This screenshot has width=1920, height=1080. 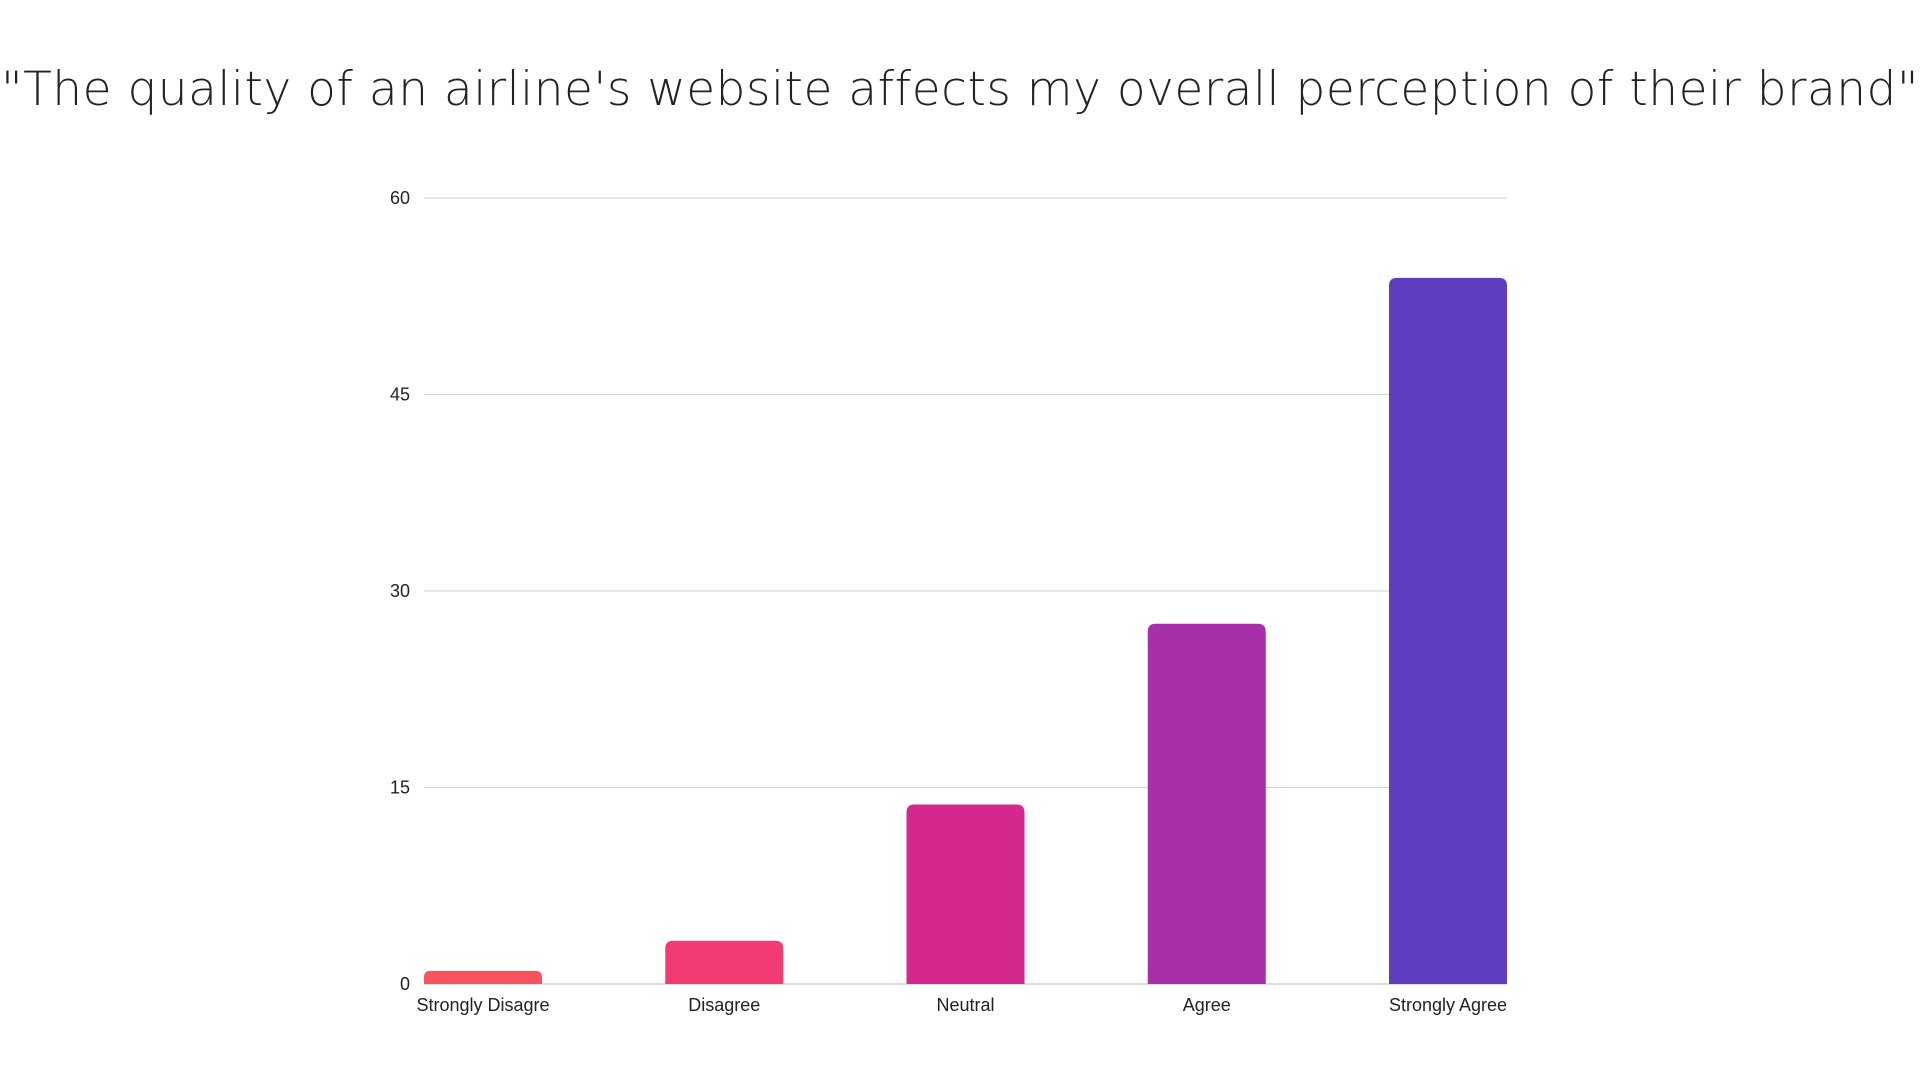 I want to click on x-category-label: Agree, so click(x=1207, y=1005).